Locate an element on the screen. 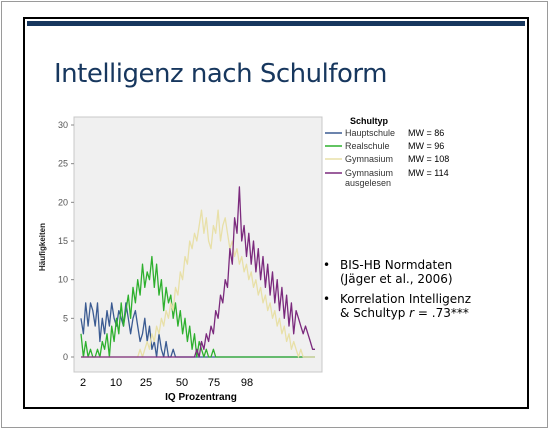 This screenshot has height=431, width=551. legend-label: Gymnasium is located at coordinates (369, 159).